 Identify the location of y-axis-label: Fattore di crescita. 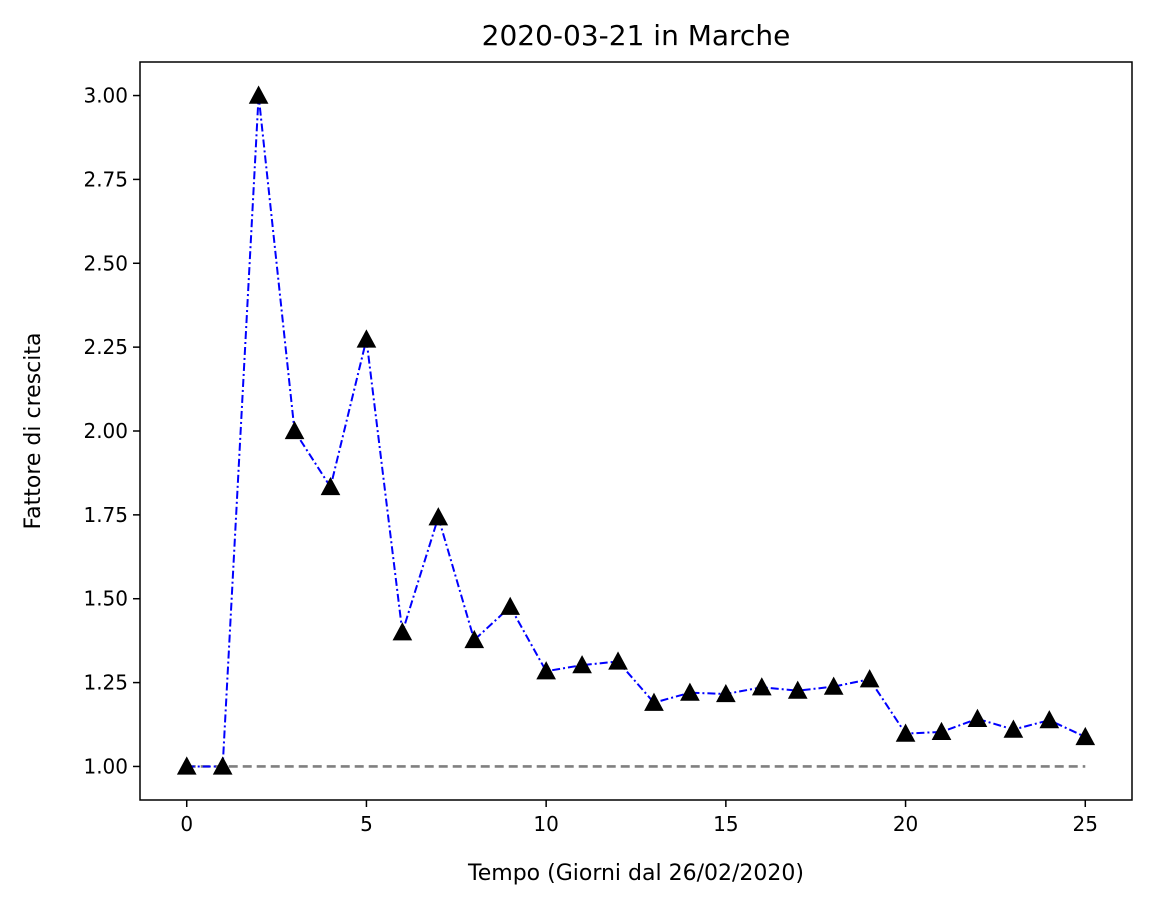
(33, 431).